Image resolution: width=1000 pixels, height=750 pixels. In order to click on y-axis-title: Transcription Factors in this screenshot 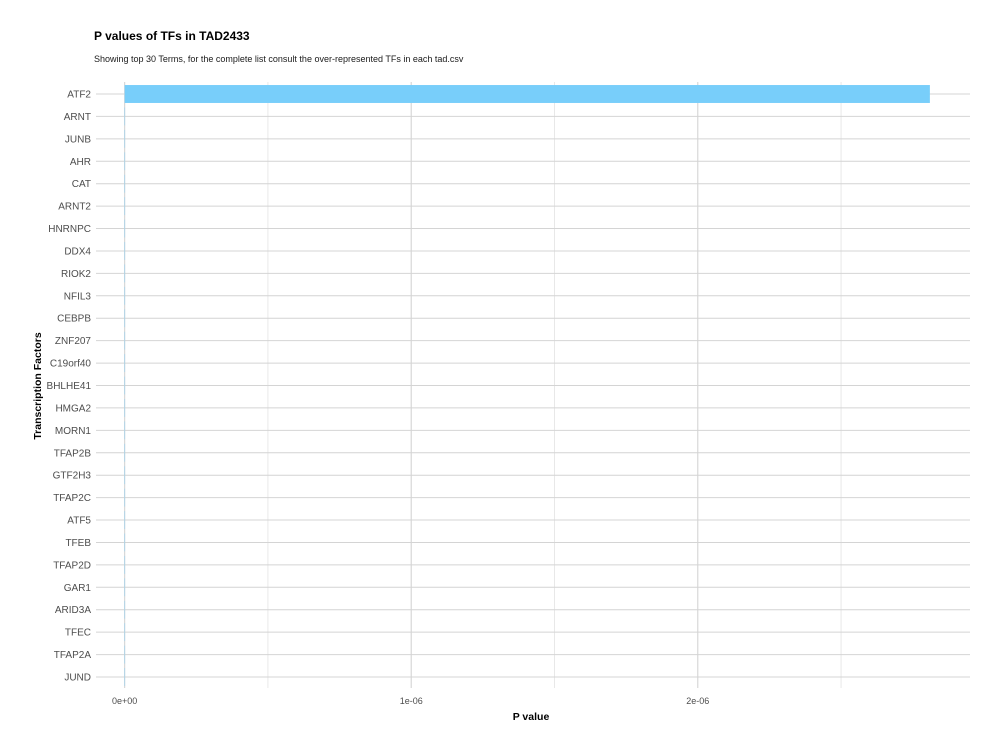, I will do `click(38, 386)`.